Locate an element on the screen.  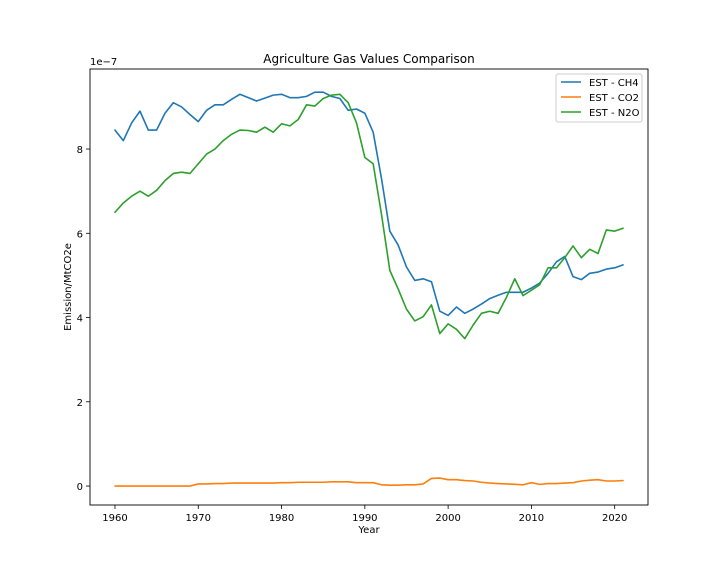
y-tick-label: 8 is located at coordinates (80, 150).